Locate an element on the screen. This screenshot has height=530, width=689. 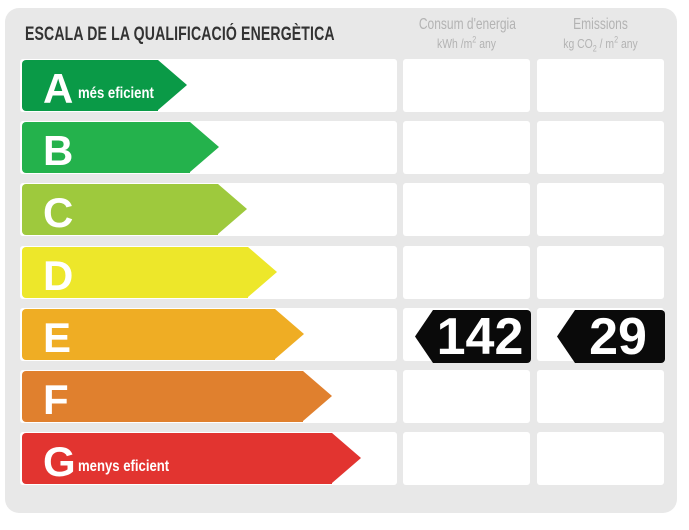
consum-value-badge: 142 is located at coordinates (473, 336).